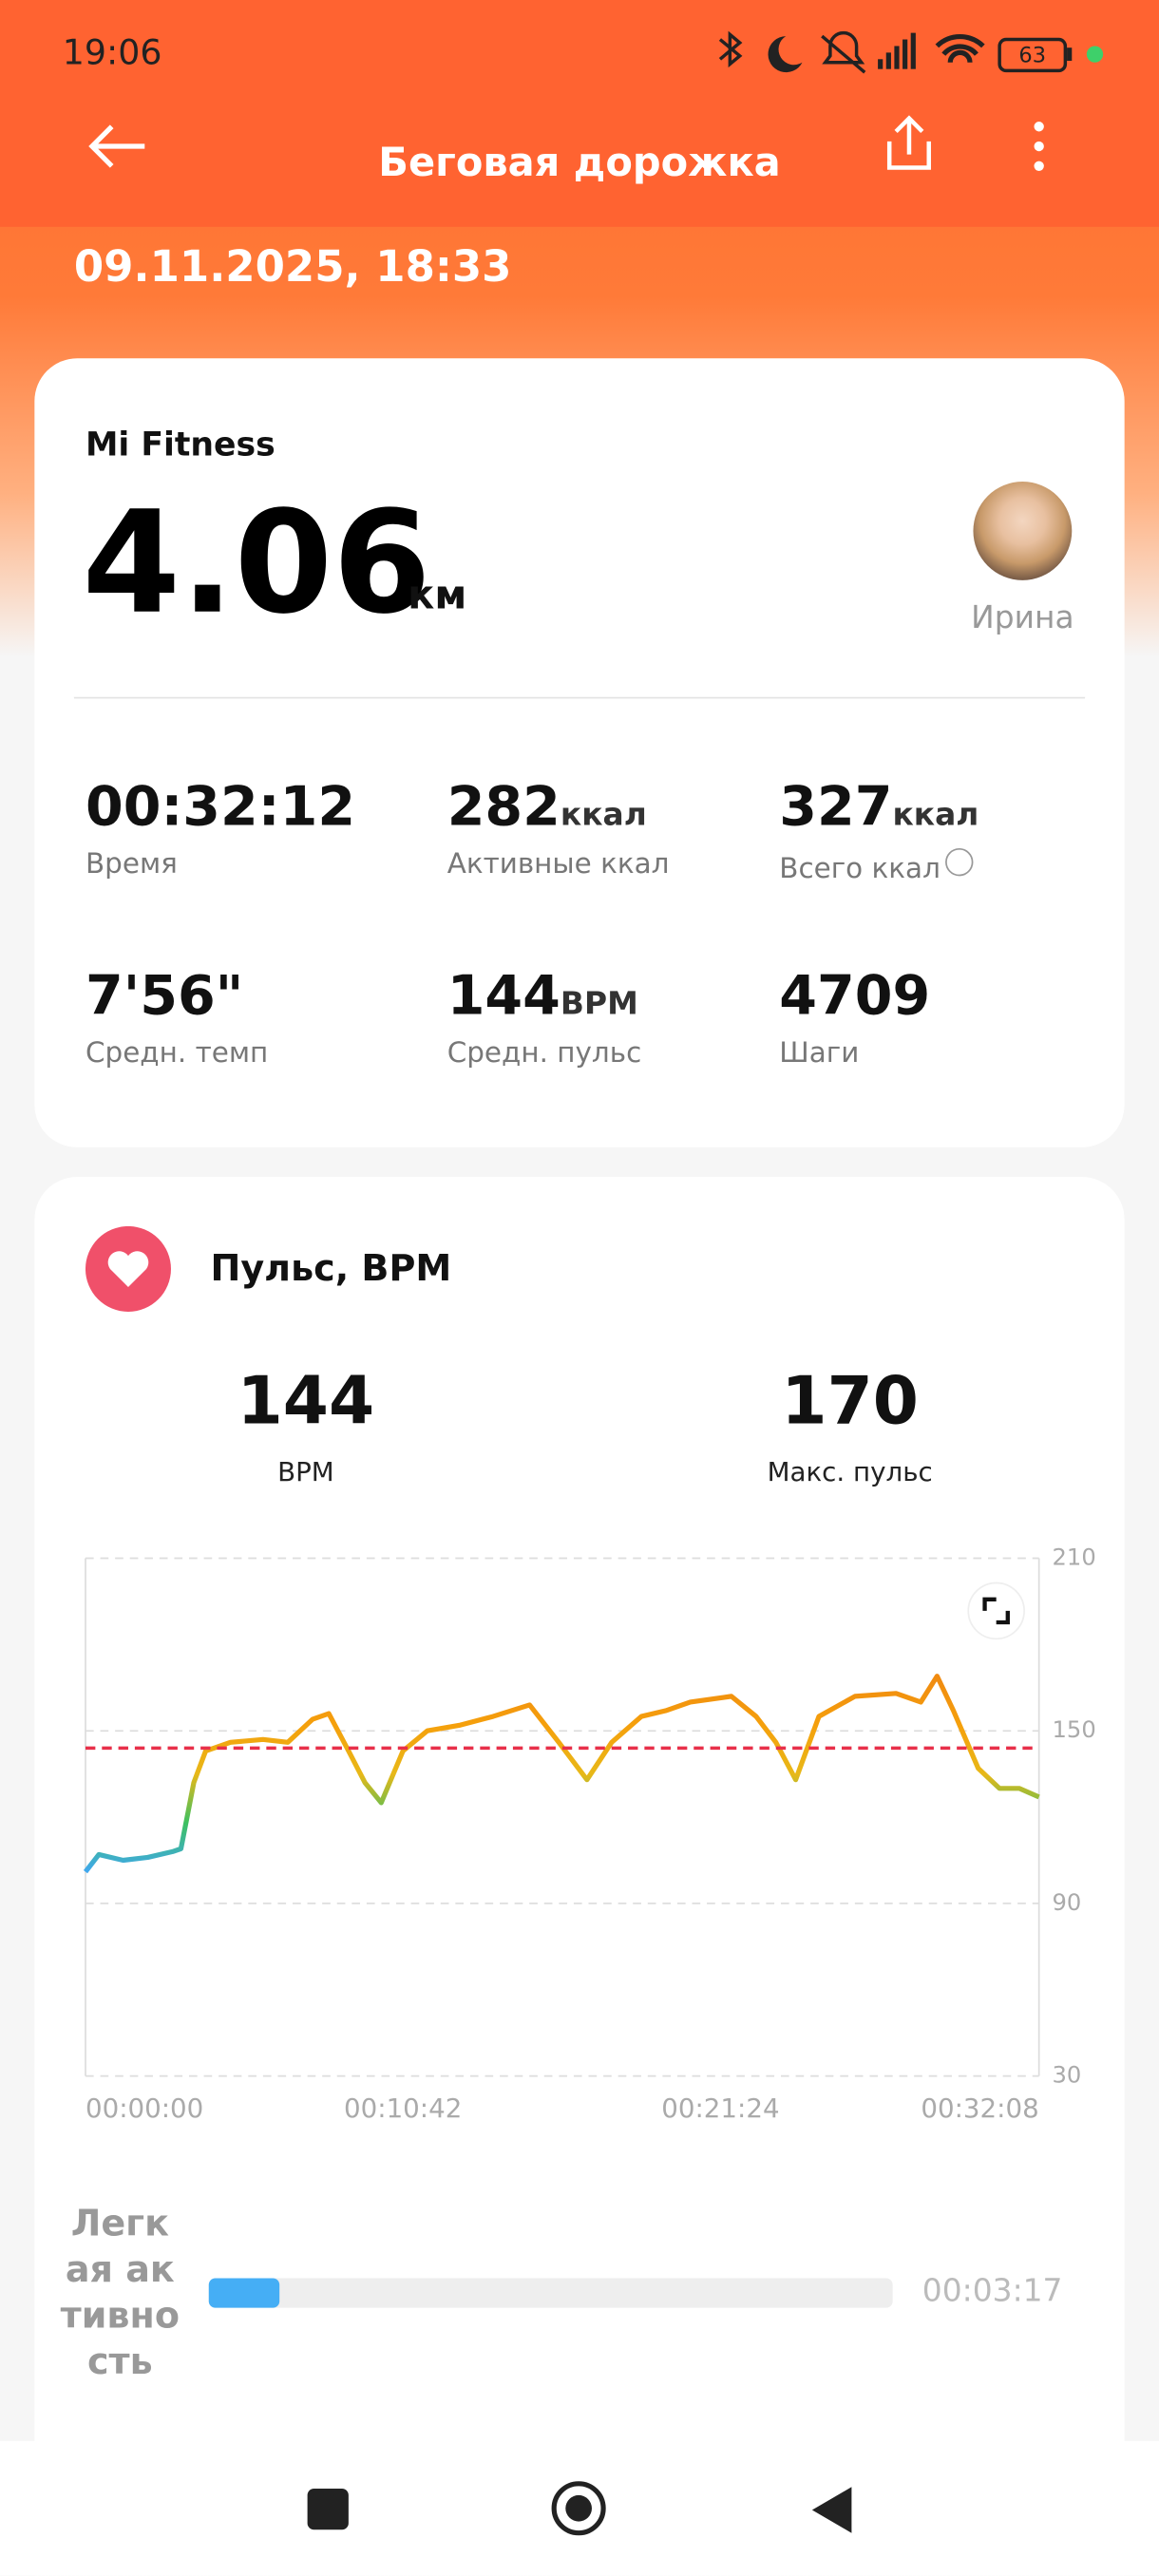 This screenshot has width=1159, height=2576. What do you see at coordinates (328, 2509) in the screenshot?
I see `recents-button` at bounding box center [328, 2509].